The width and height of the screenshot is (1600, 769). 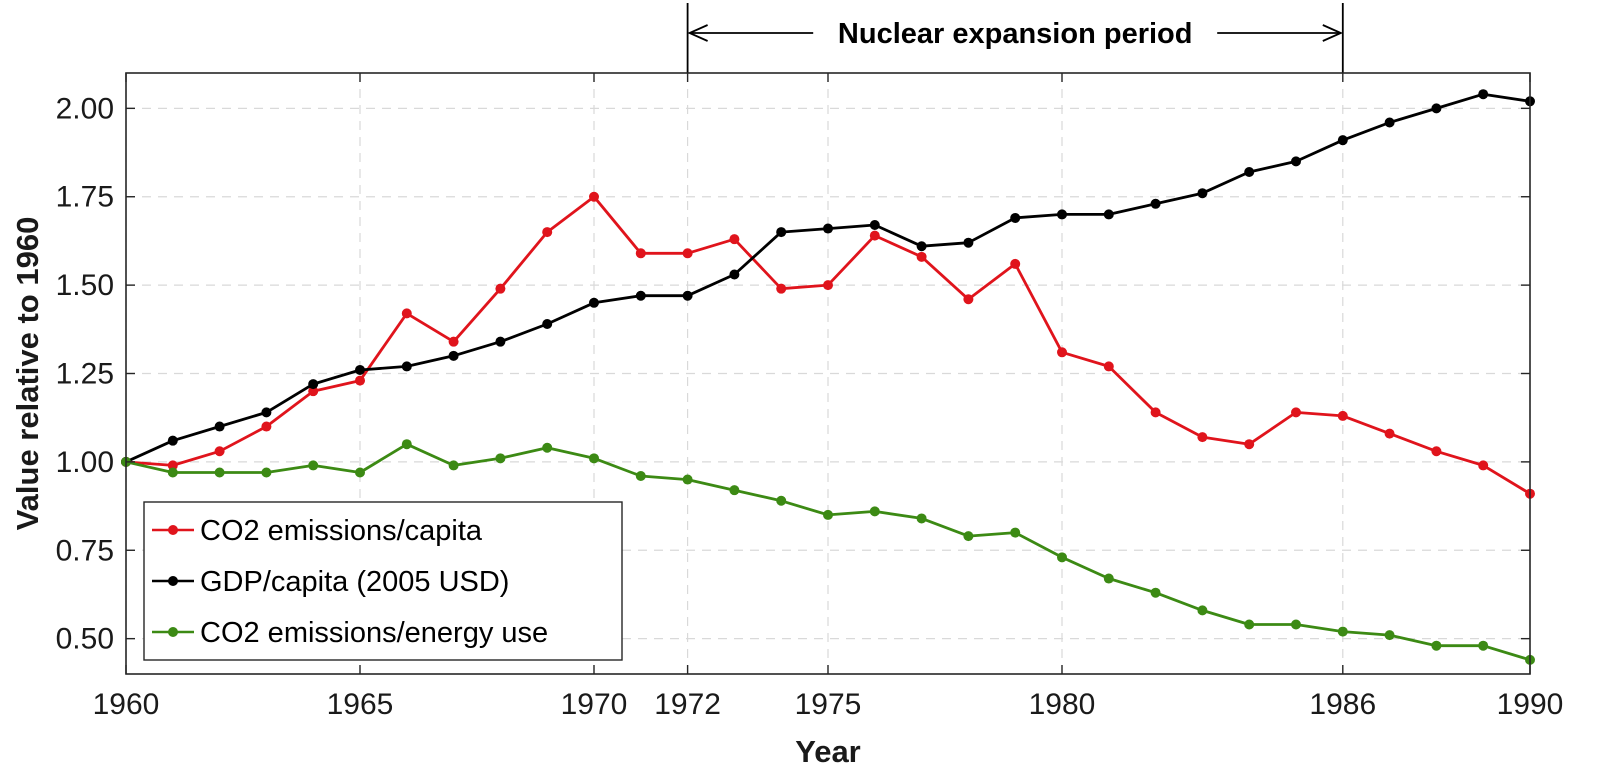 I want to click on data-point-co2-emissions-capita-1966, so click(x=406, y=313).